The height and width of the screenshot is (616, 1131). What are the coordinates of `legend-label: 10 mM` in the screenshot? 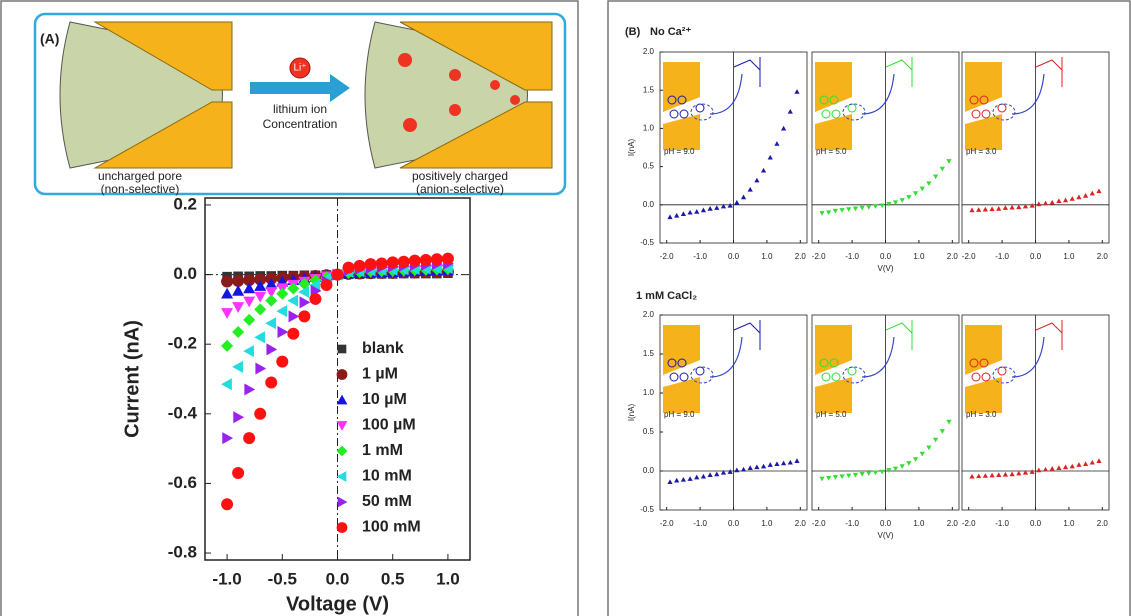 It's located at (387, 476).